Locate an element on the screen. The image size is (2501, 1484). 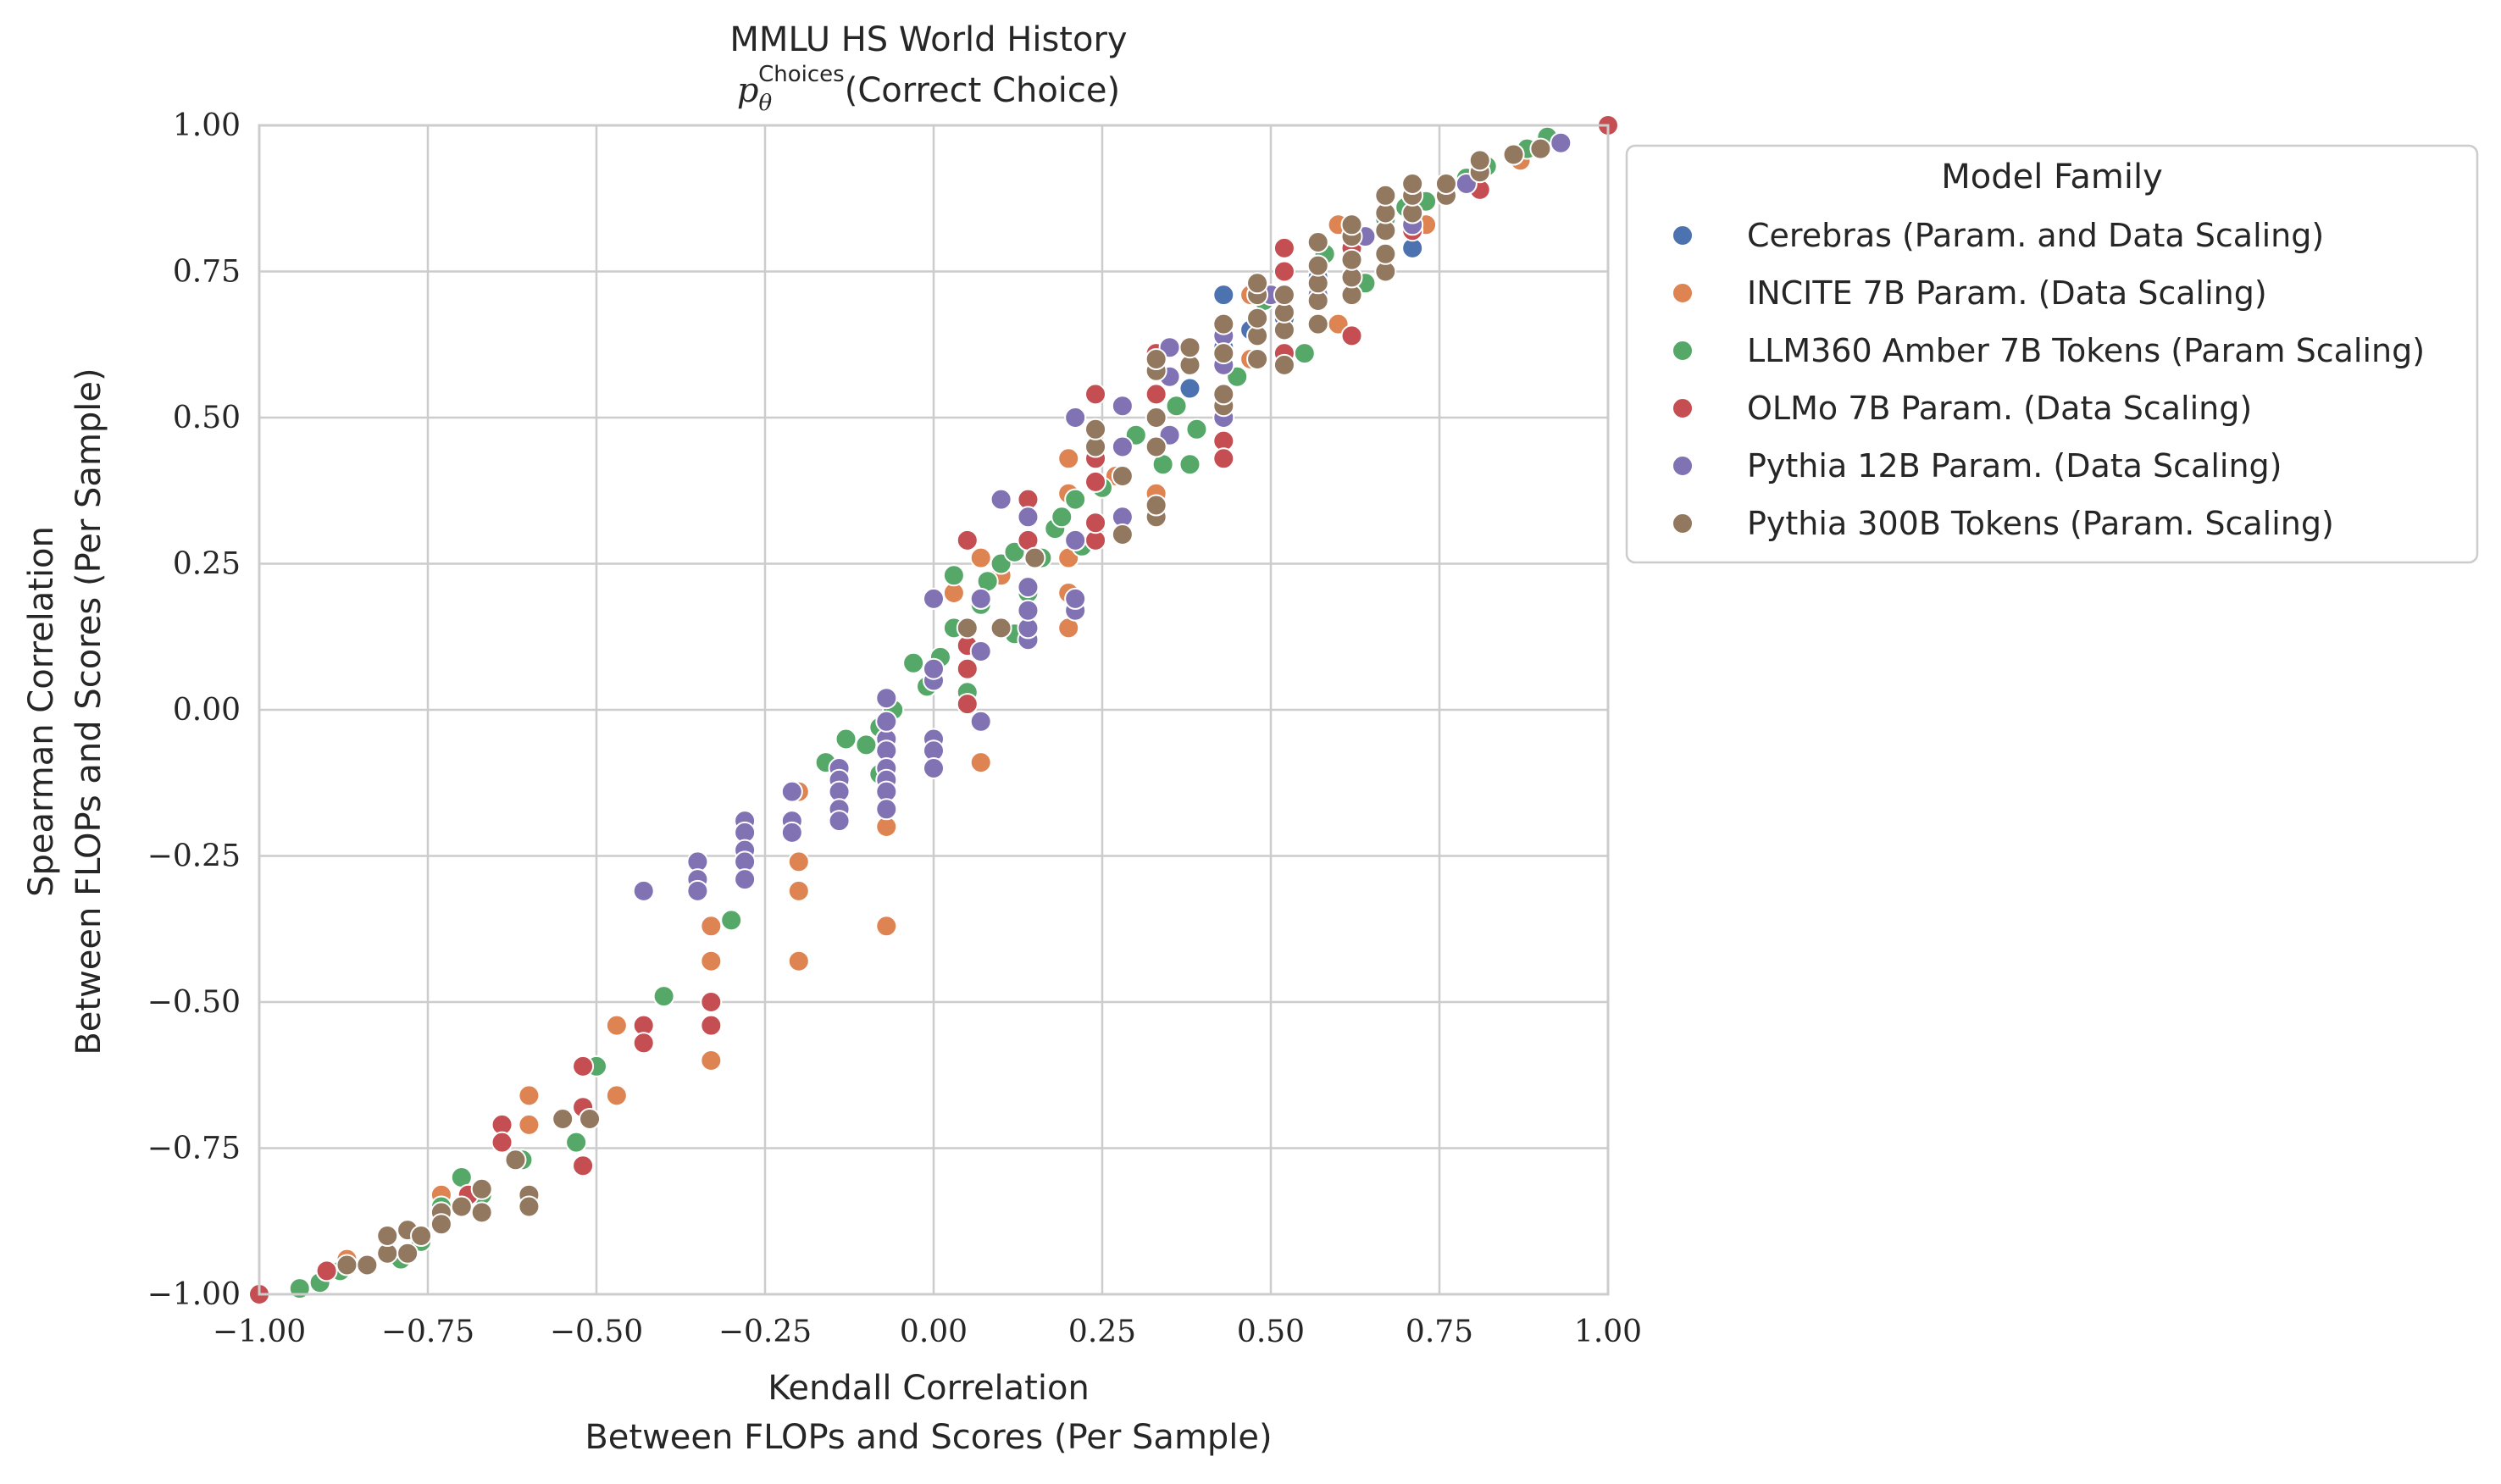
legend-label: Pythia 12B Param. (Data Scaling) is located at coordinates (2014, 466).